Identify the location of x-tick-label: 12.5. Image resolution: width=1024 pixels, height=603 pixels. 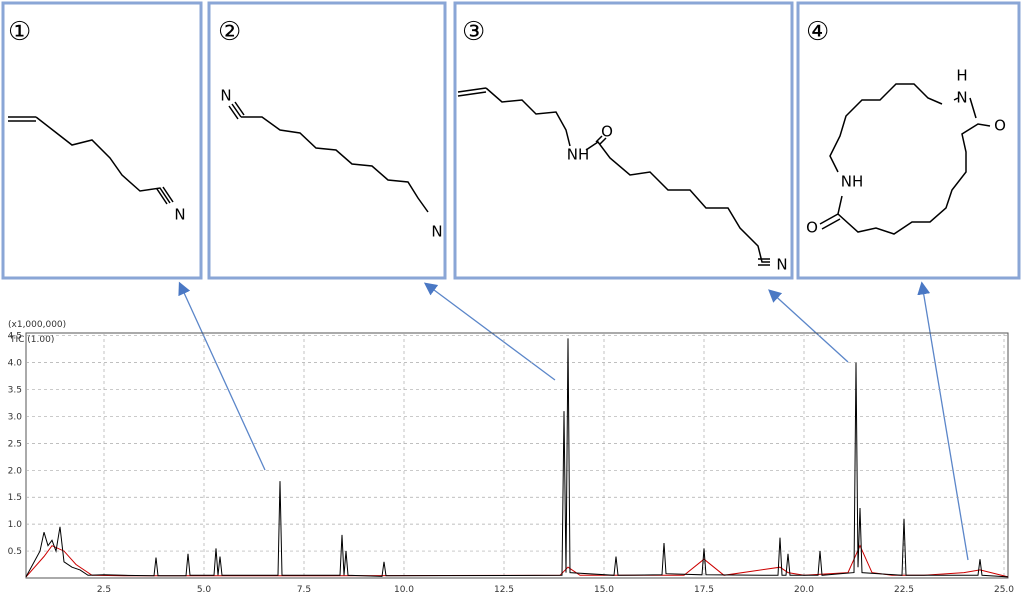
(504, 590).